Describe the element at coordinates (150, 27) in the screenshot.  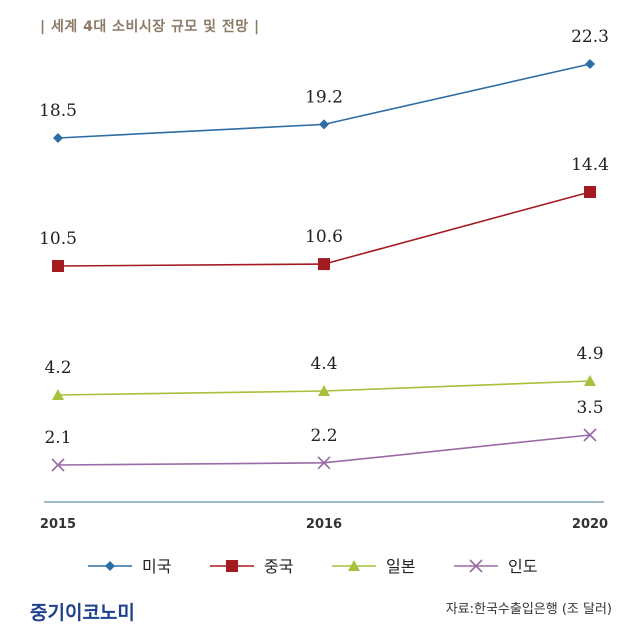
I see `chart-title: | 세계 4대 소비시장 규모 및 전망 |` at that location.